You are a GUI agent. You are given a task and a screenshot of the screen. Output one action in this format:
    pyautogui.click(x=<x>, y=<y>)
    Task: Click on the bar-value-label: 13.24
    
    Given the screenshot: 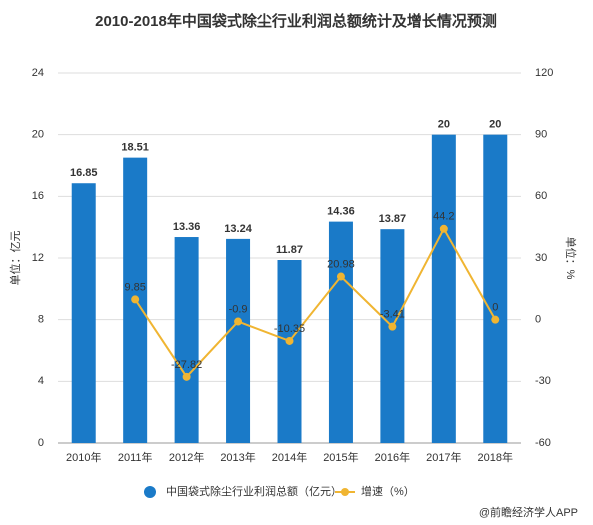 What is the action you would take?
    pyautogui.click(x=238, y=229)
    